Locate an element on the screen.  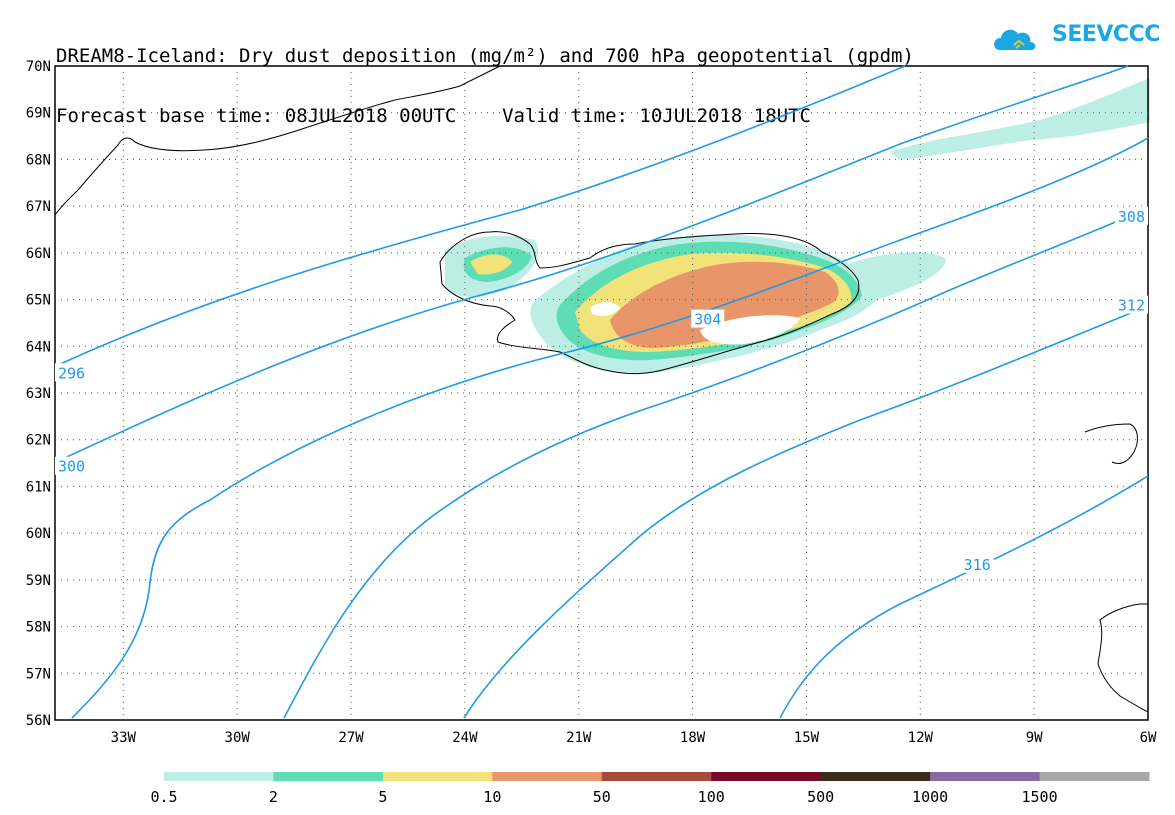
lon-tick-label: 6W is located at coordinates (1148, 738).